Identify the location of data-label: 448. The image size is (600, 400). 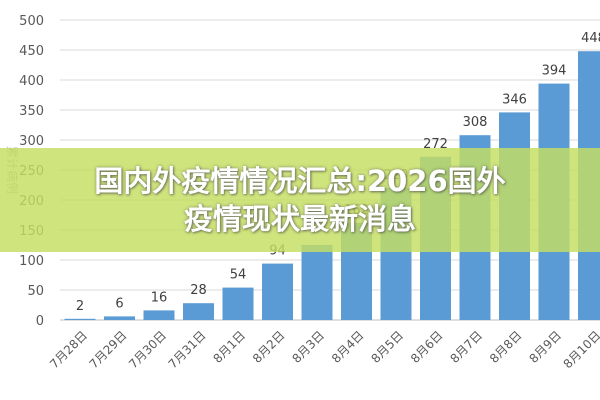
(590, 38).